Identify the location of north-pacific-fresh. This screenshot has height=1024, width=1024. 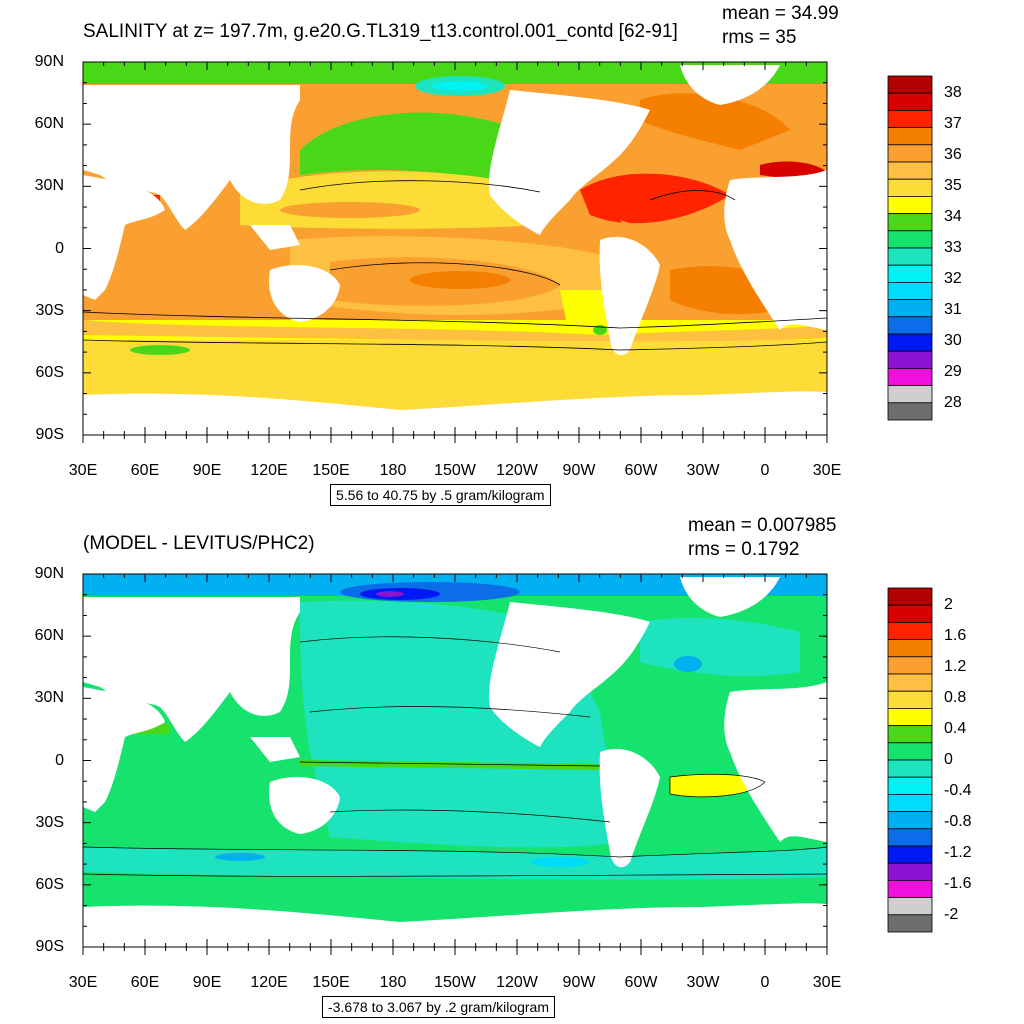
(410, 151).